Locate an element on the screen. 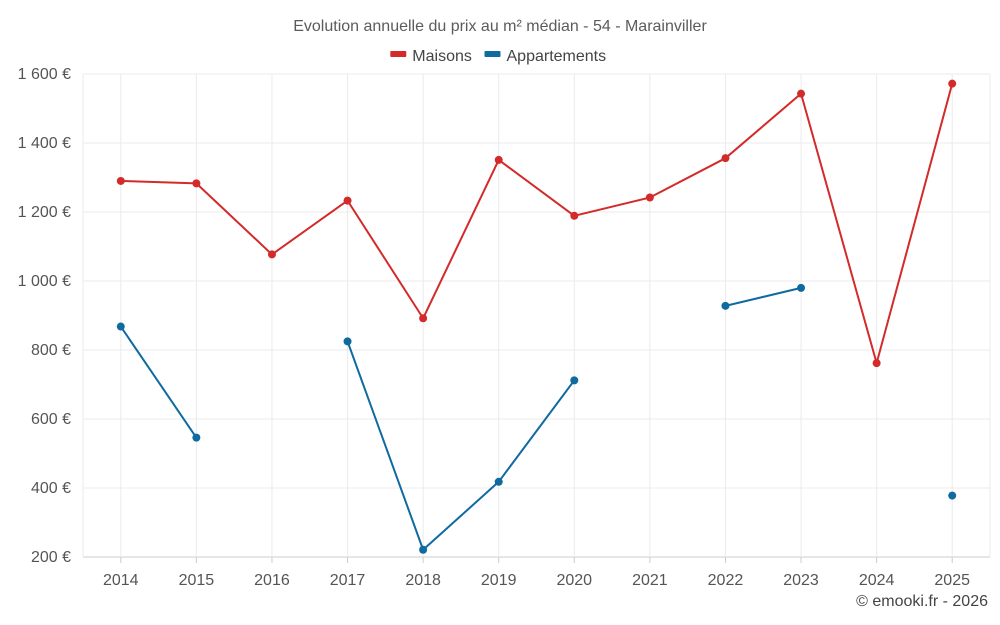  y-tick-label: 1 200 € is located at coordinates (44, 212).